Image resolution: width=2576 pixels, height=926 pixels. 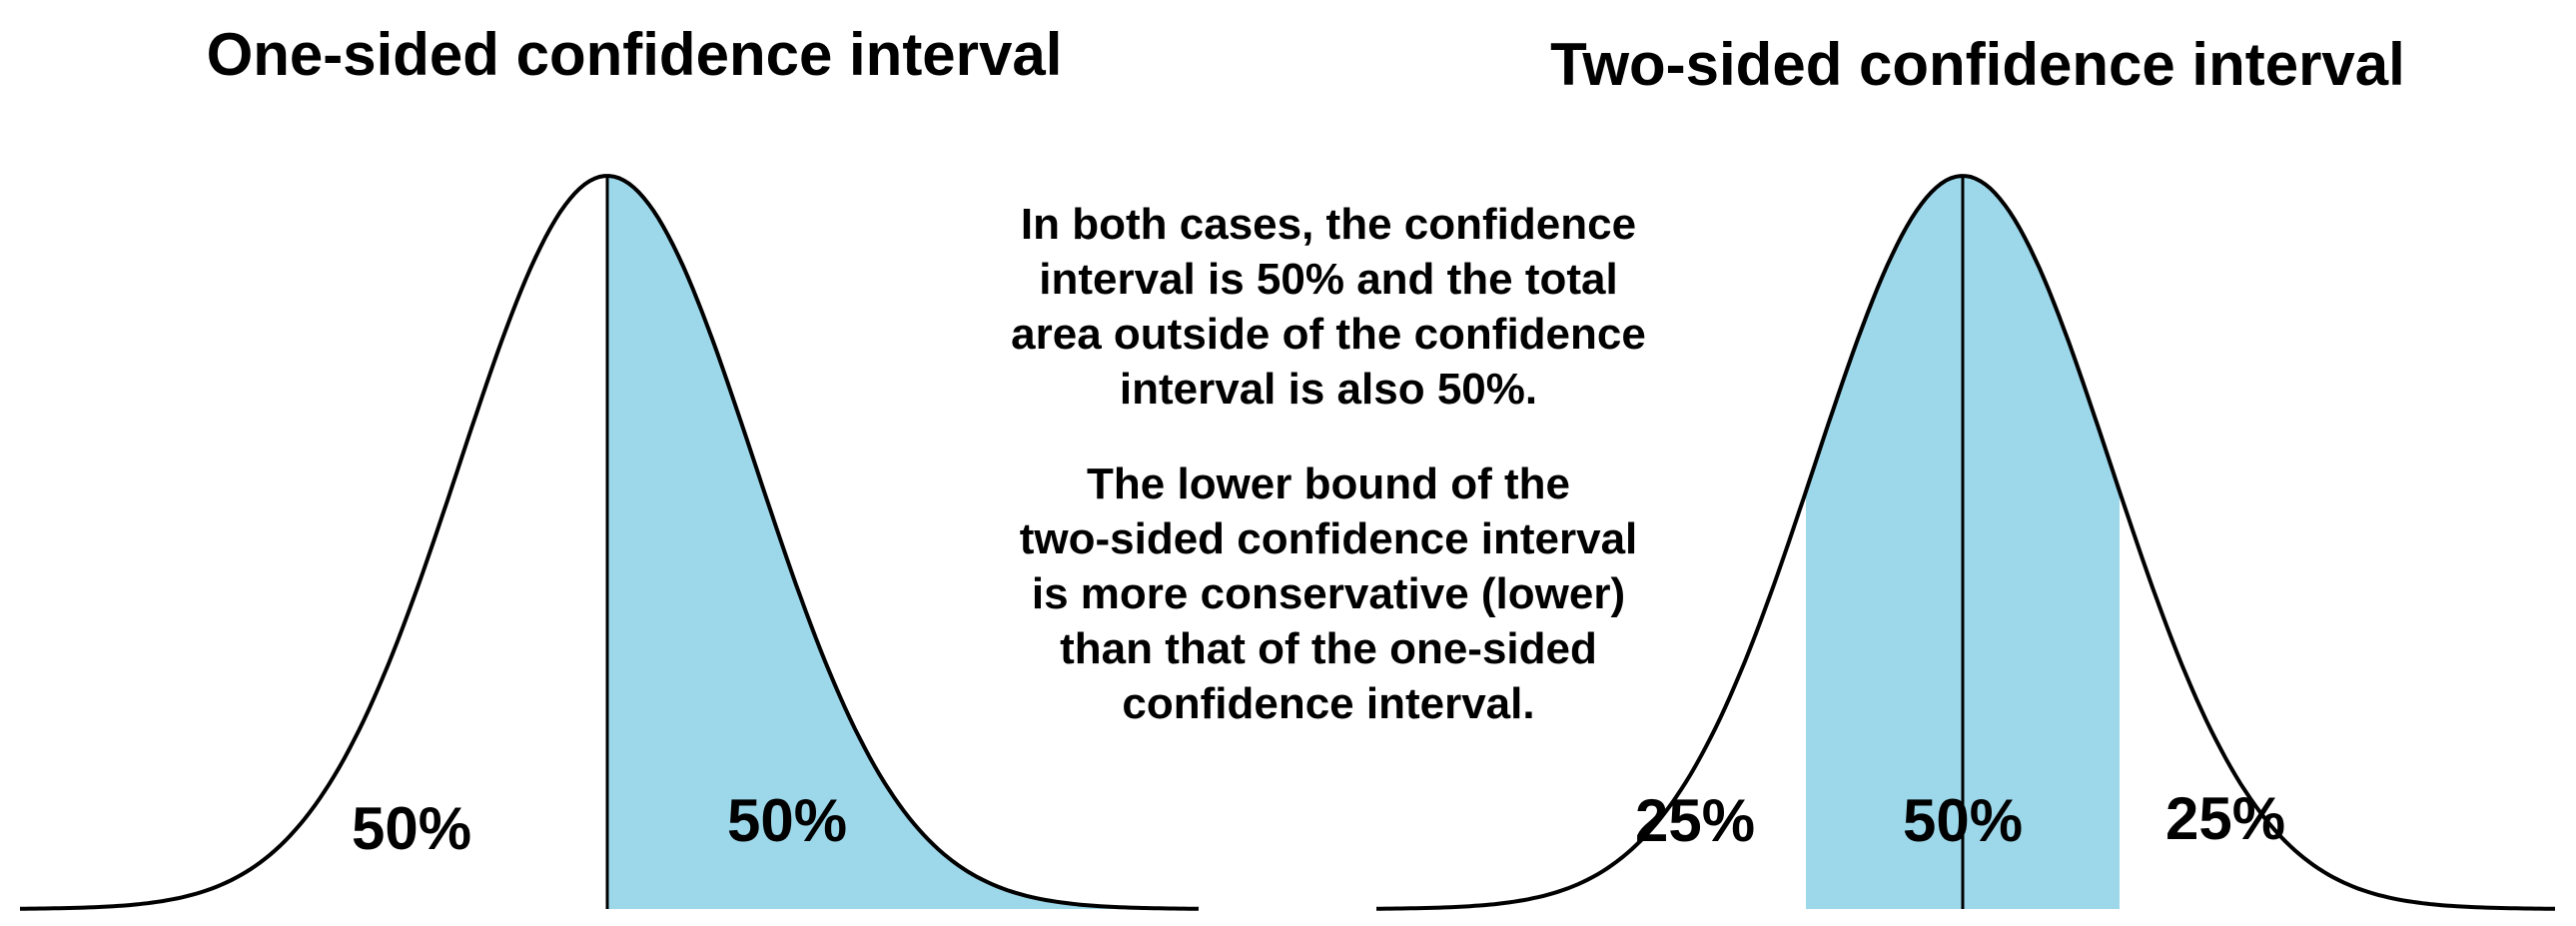 I want to click on left-region-label-outside: 50%, so click(x=412, y=828).